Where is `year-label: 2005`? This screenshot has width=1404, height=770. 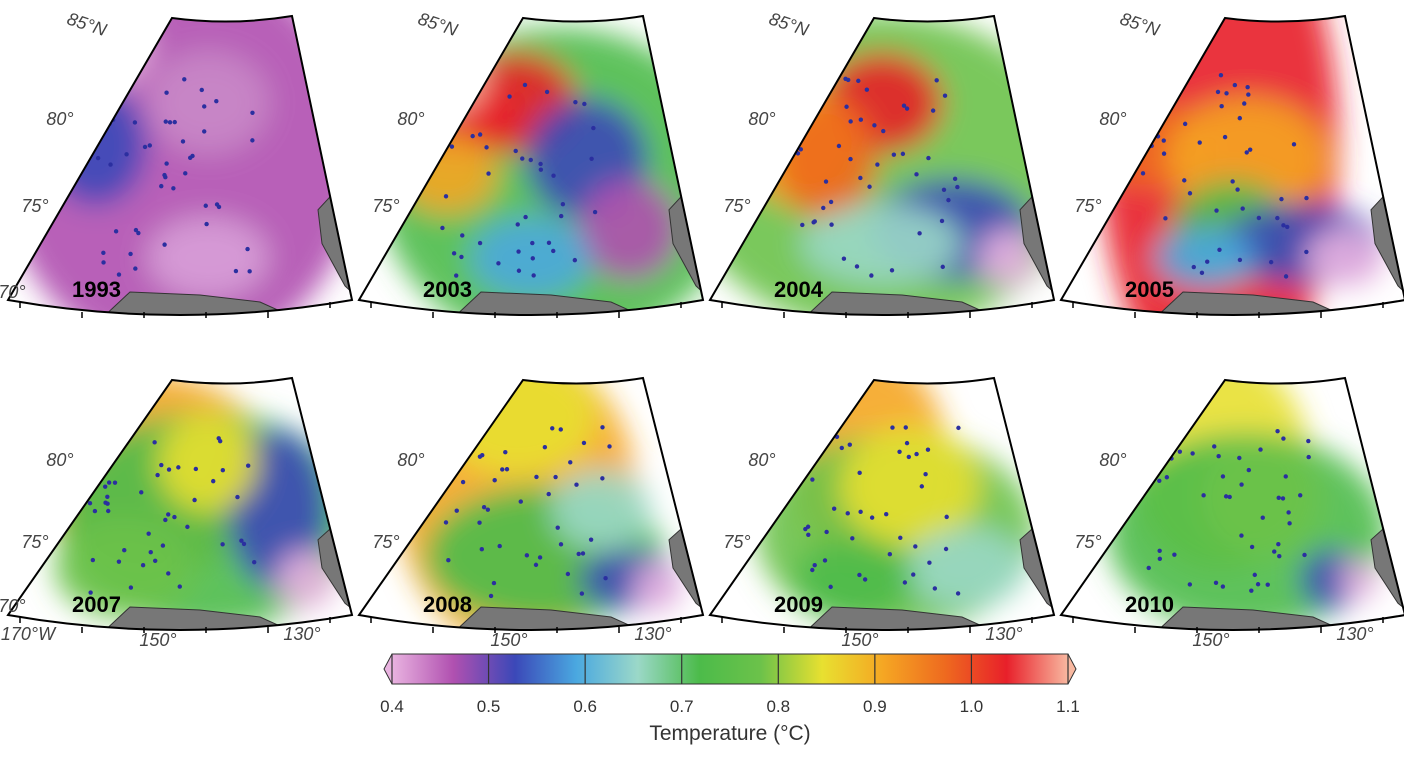
year-label: 2005 is located at coordinates (1149, 289).